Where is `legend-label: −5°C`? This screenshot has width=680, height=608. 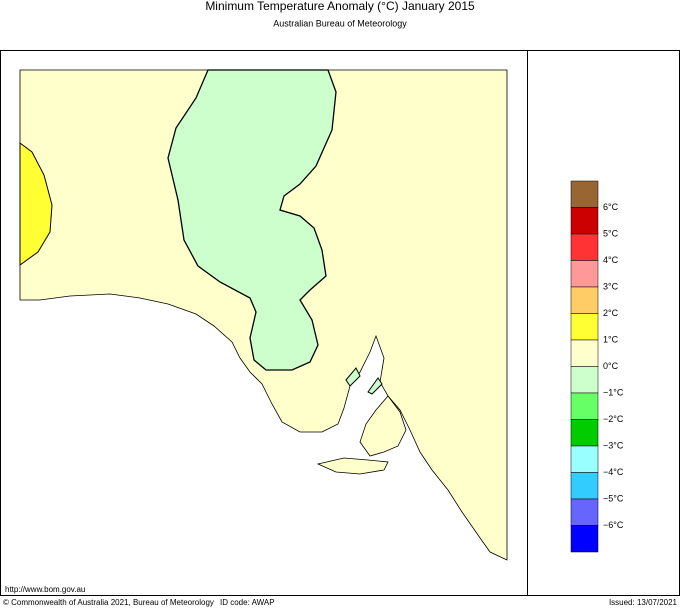
legend-label: −5°C is located at coordinates (613, 498).